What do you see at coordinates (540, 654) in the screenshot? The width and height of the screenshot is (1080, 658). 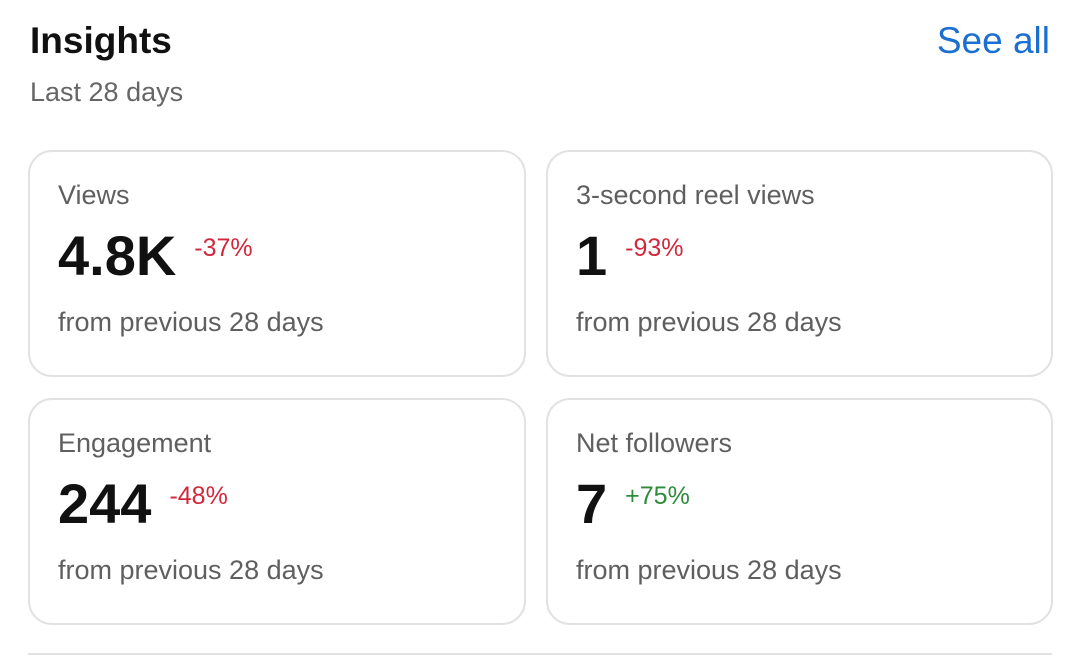 I see `divider` at bounding box center [540, 654].